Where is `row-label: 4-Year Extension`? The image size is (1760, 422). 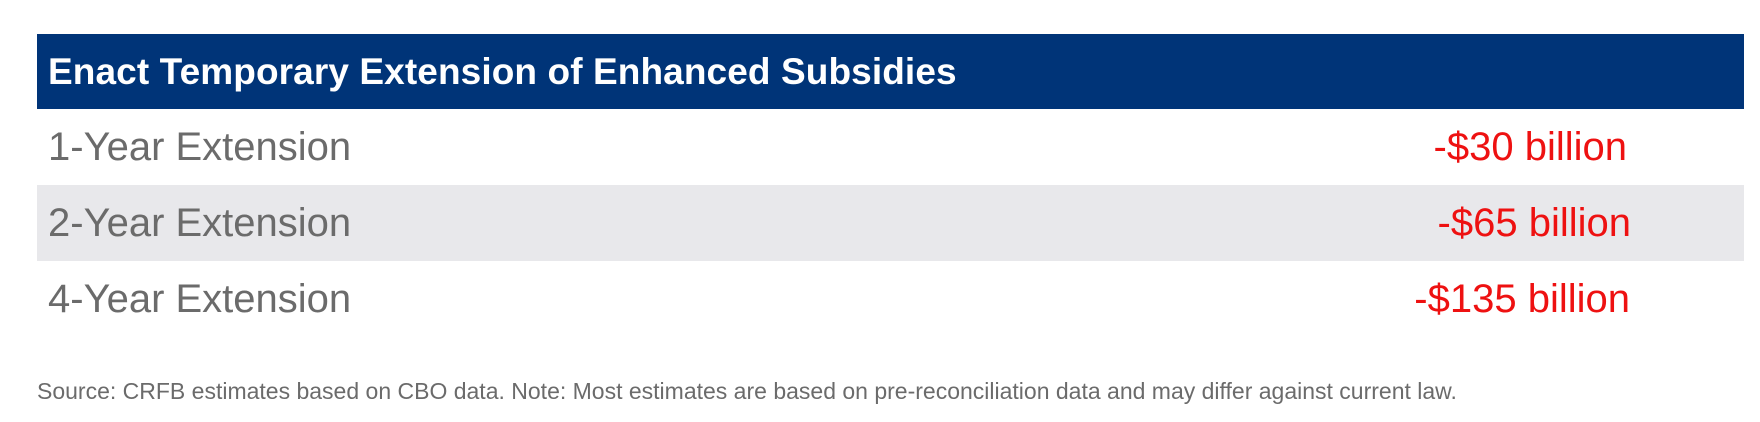 row-label: 4-Year Extension is located at coordinates (200, 298).